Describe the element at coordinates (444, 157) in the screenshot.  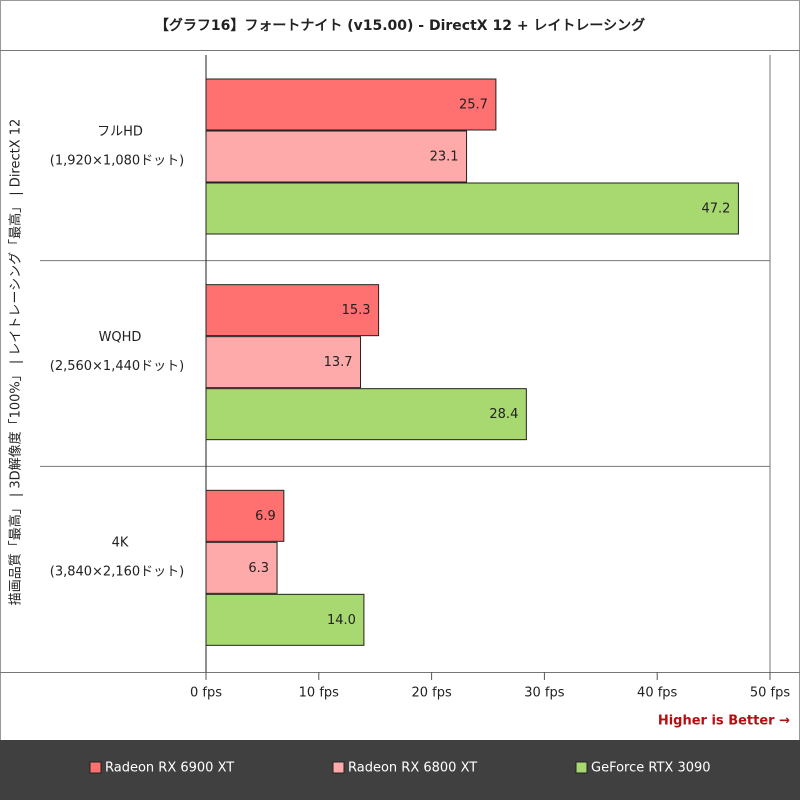
I see `value-label: 23.1` at that location.